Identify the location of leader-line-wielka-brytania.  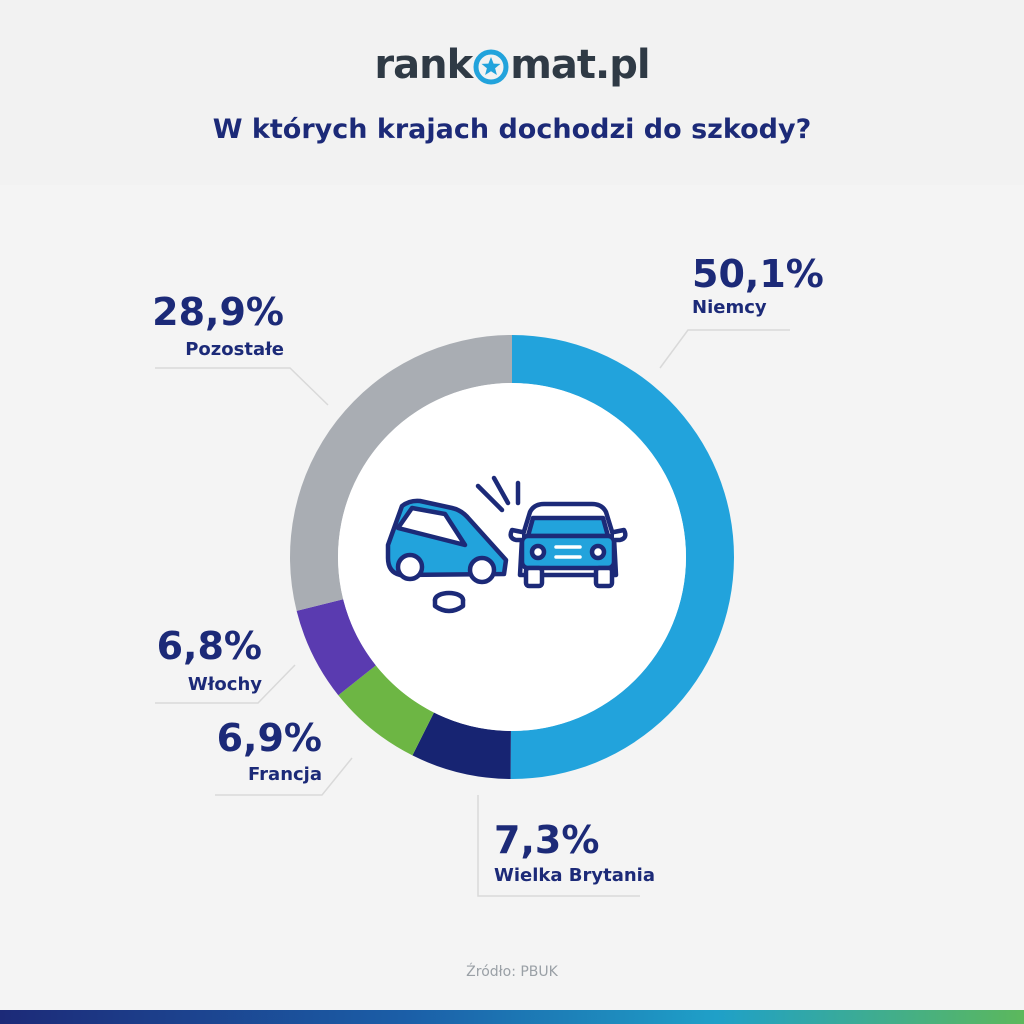
(558, 846).